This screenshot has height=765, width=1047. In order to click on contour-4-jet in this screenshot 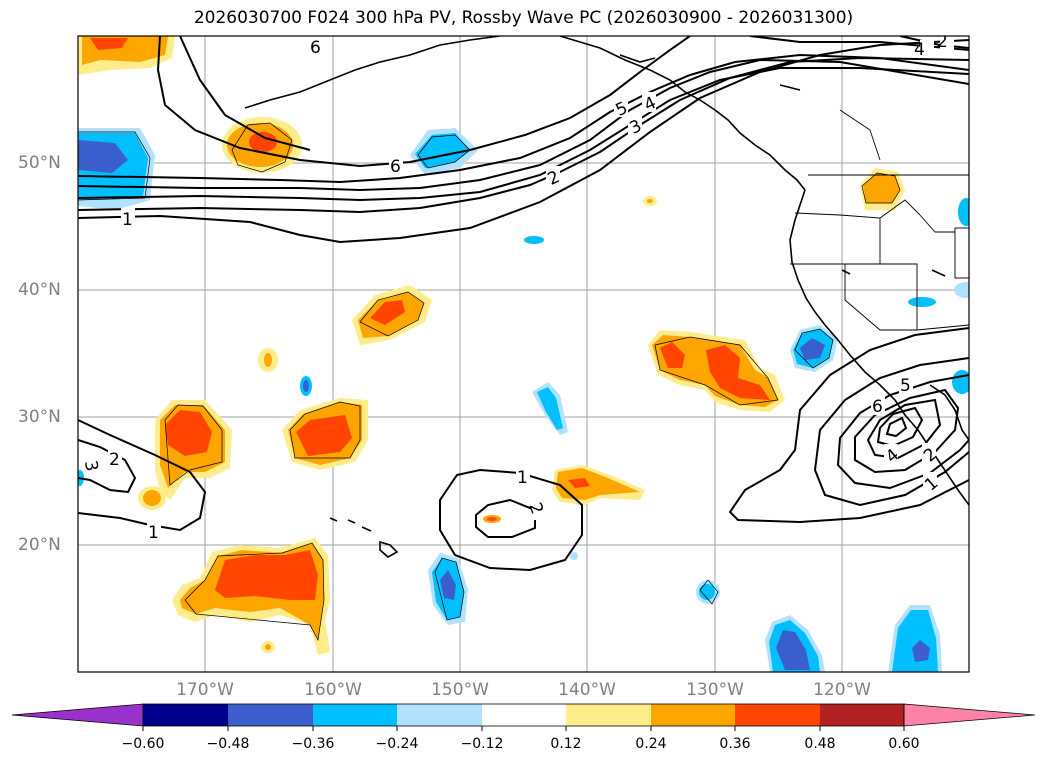, I will do `click(523, 125)`.